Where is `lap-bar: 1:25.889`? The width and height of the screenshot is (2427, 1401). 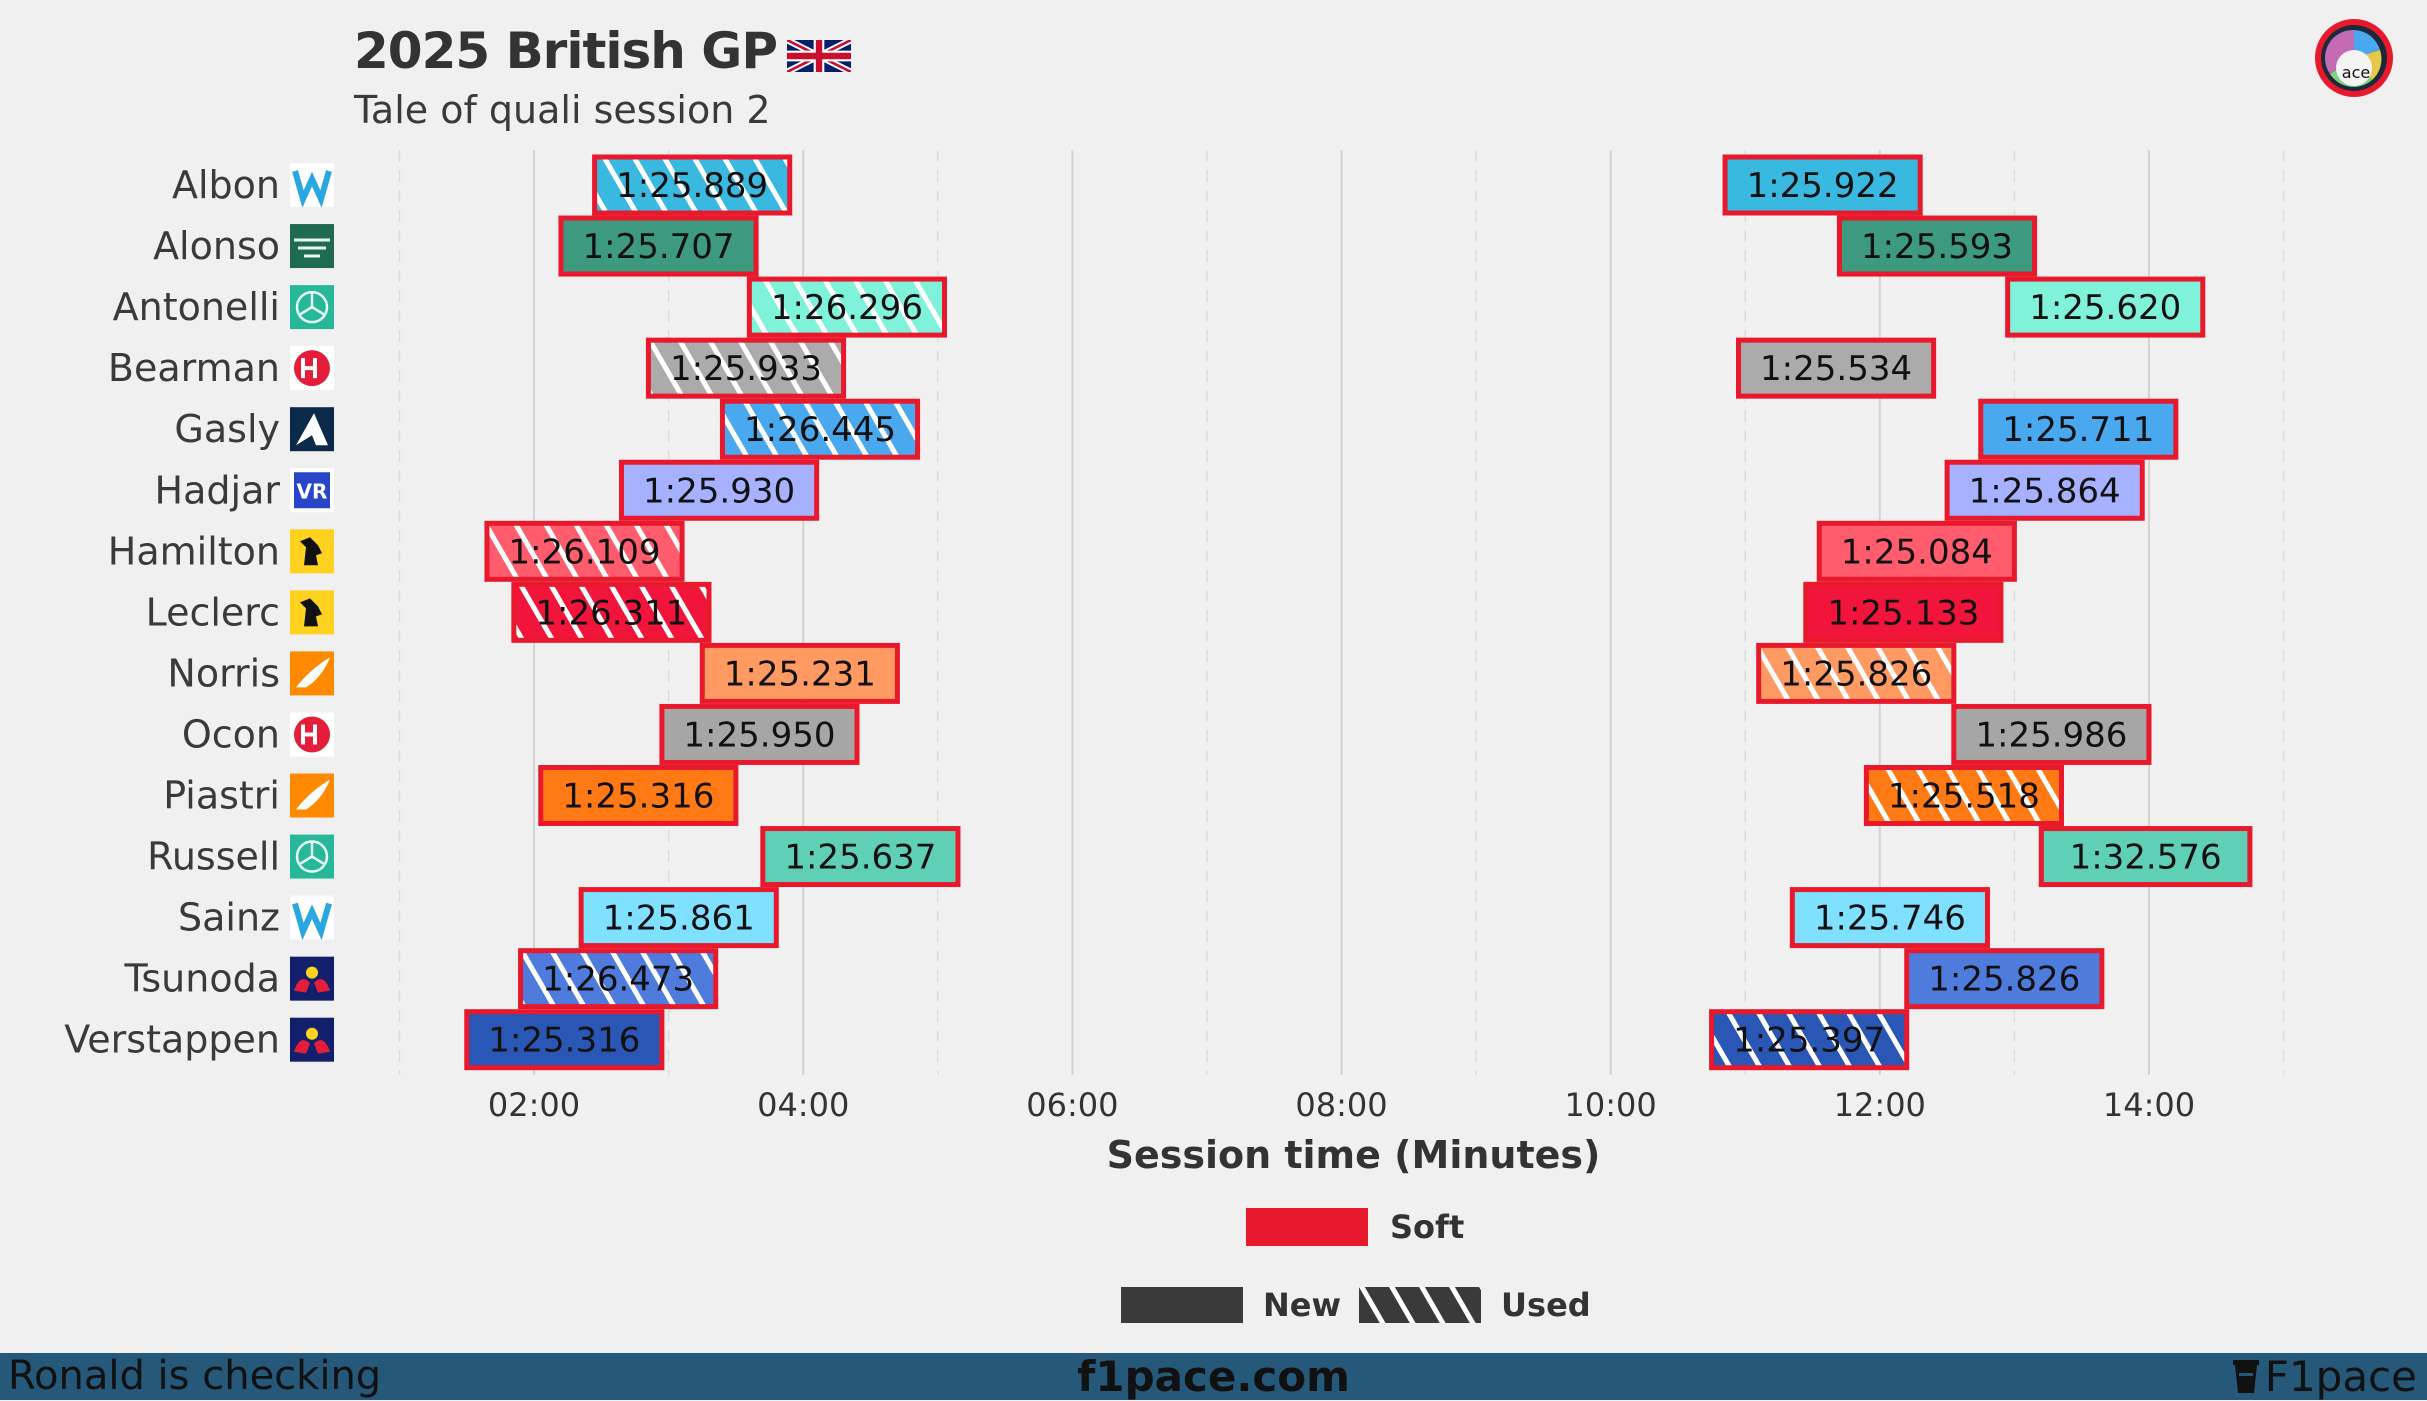 lap-bar: 1:25.889 is located at coordinates (692, 185).